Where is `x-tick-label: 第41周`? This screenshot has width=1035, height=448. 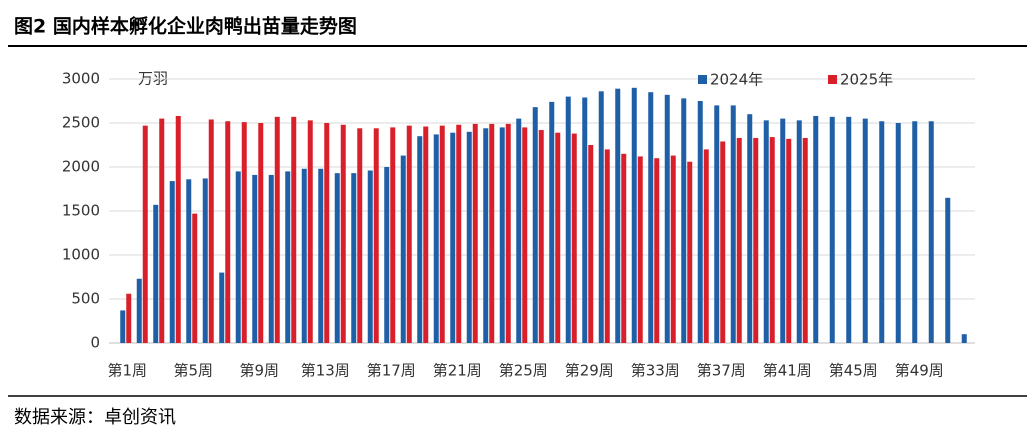 x-tick-label: 第41周 is located at coordinates (787, 371).